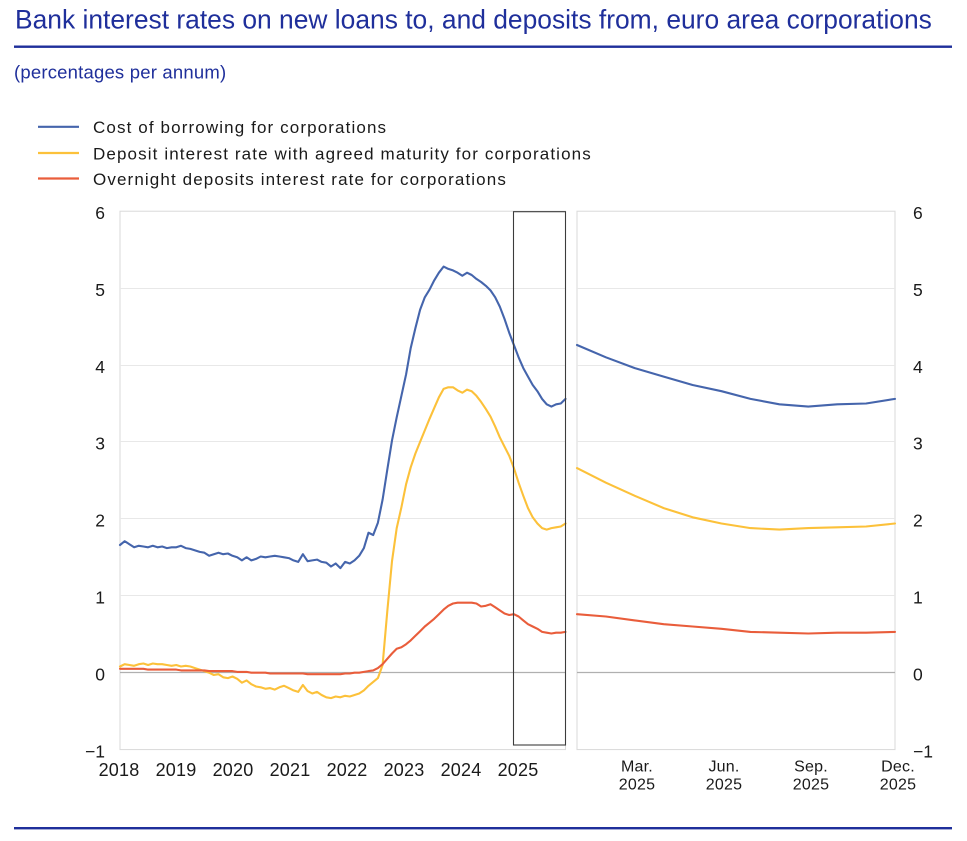  I want to click on svg-text: 2018, so click(119, 770).